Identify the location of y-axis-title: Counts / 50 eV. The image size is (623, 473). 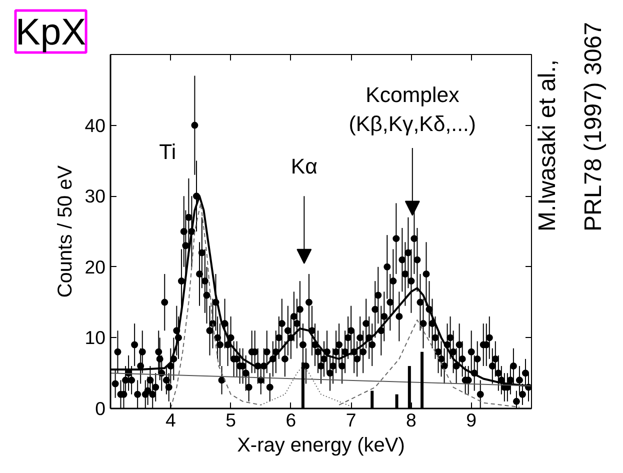
(65, 231).